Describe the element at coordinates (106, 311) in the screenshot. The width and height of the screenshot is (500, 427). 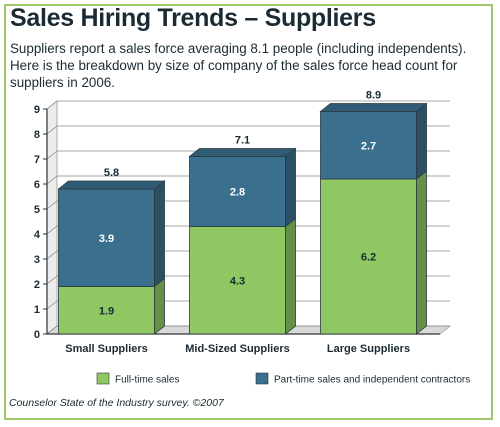
I see `data-label: 1.9` at that location.